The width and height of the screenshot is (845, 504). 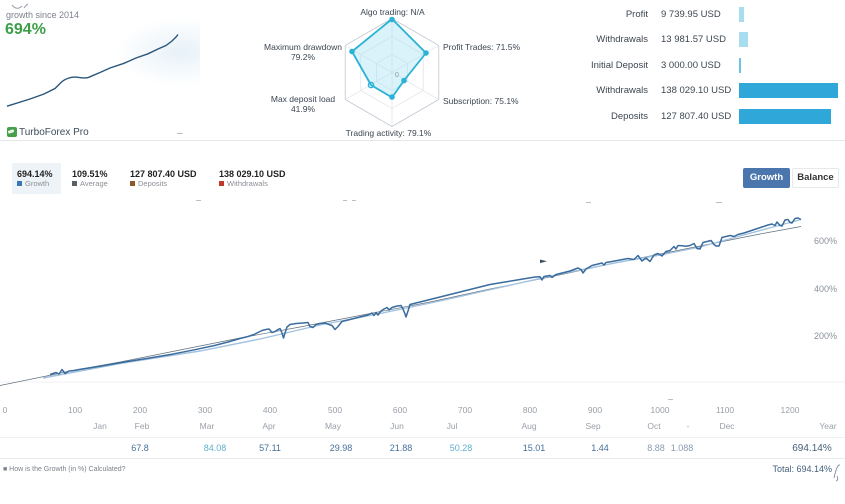 What do you see at coordinates (397, 75) in the screenshot?
I see `svg-text: 0` at bounding box center [397, 75].